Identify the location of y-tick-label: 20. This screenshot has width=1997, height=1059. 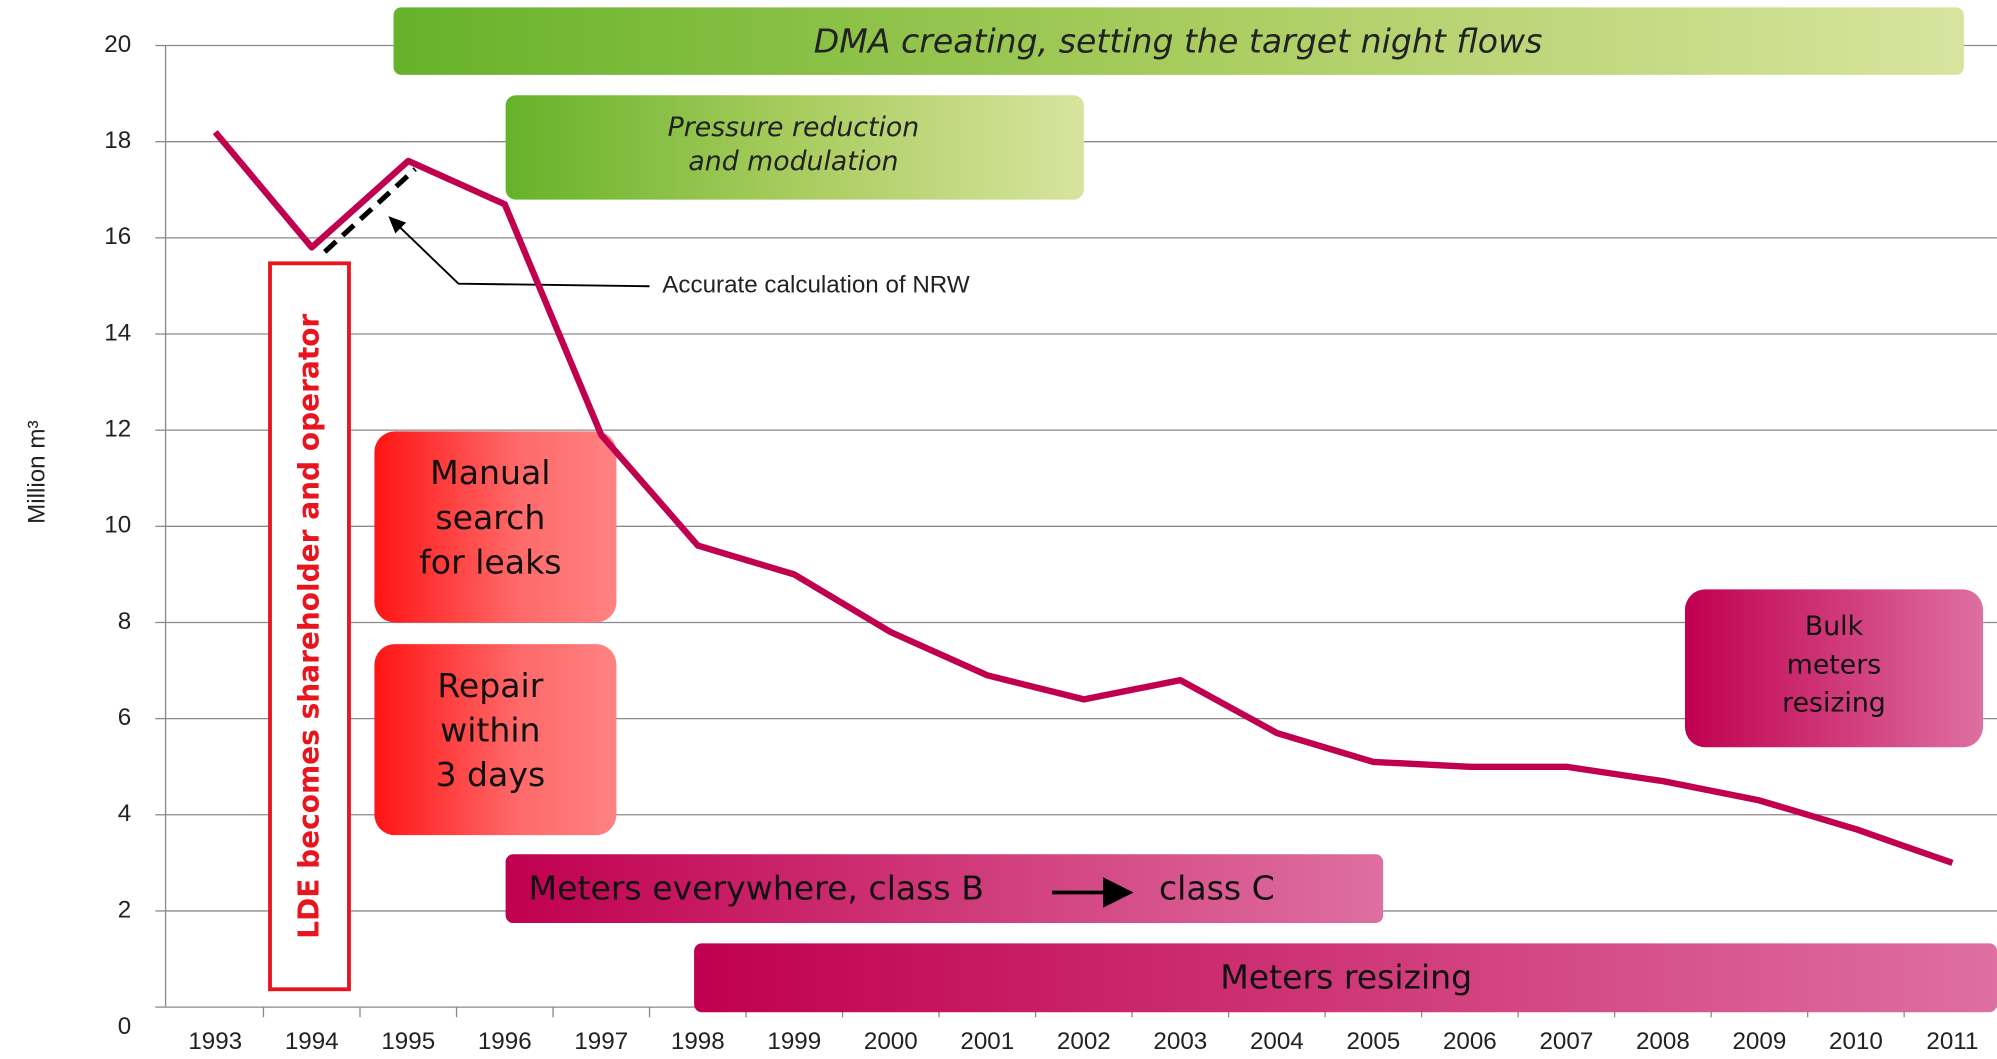
(117, 44).